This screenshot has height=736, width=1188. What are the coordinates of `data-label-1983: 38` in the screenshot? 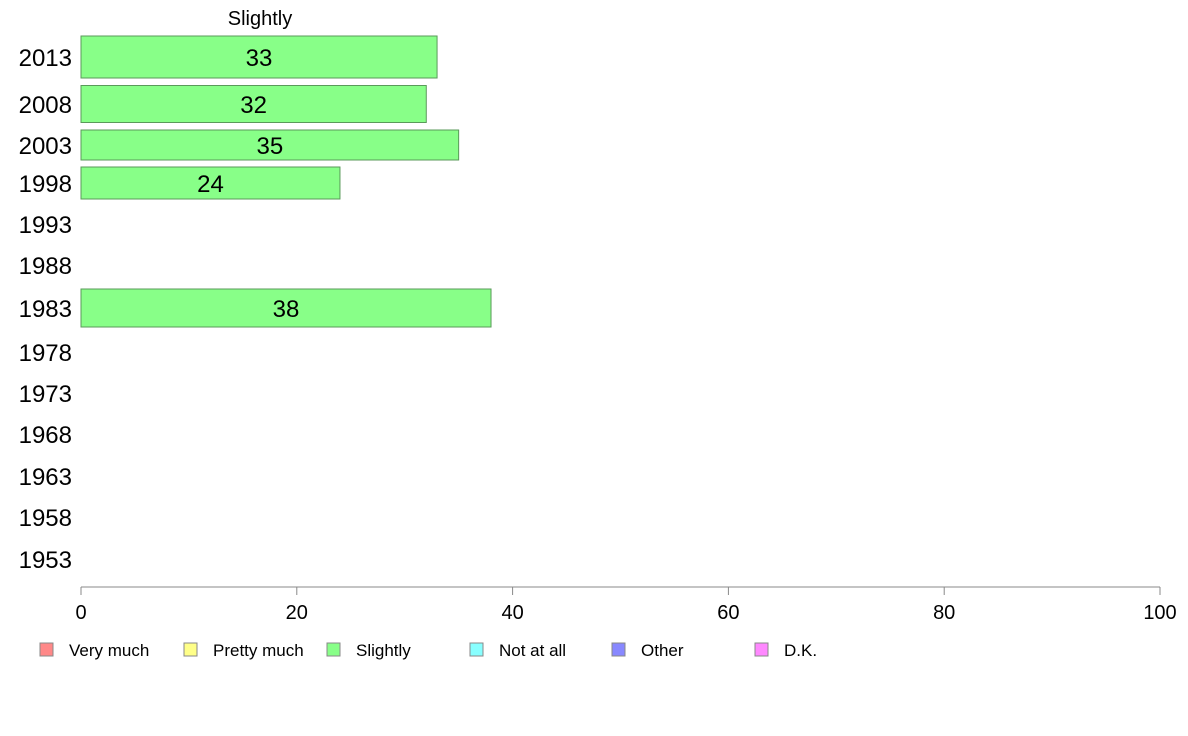 It's located at (286, 309).